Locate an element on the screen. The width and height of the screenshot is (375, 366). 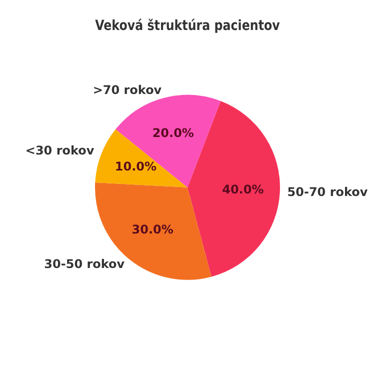
data-label: 10.0% is located at coordinates (135, 167).